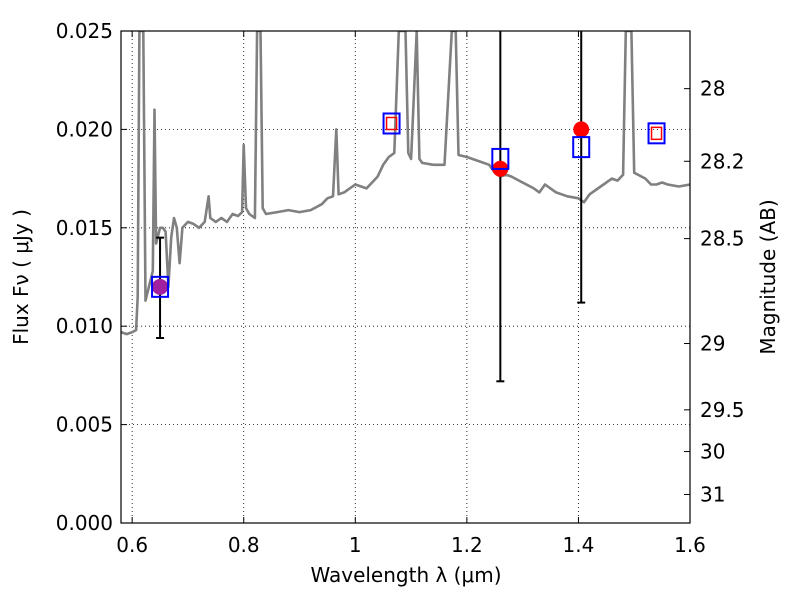  I want to click on x-tick-label: 0.6, so click(132, 545).